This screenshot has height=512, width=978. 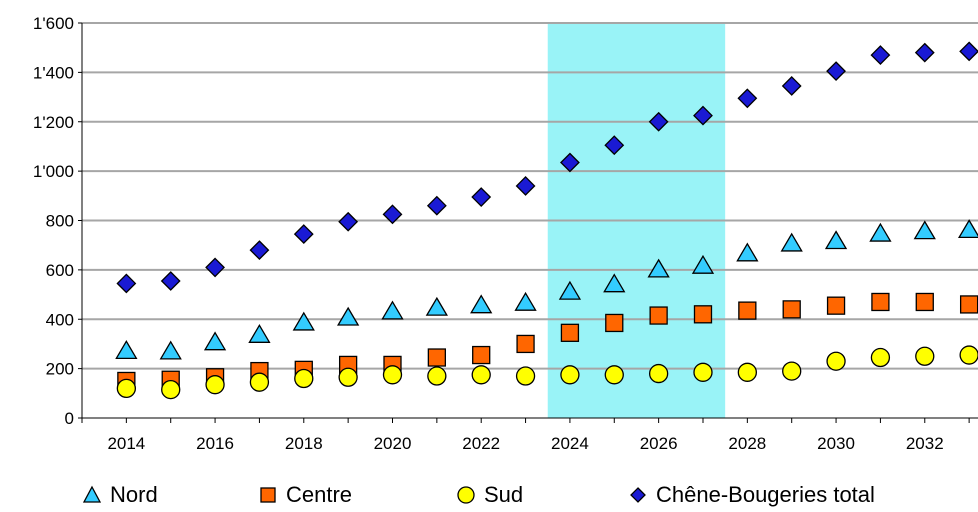 I want to click on diamond-marker-icon, so click(x=638, y=495).